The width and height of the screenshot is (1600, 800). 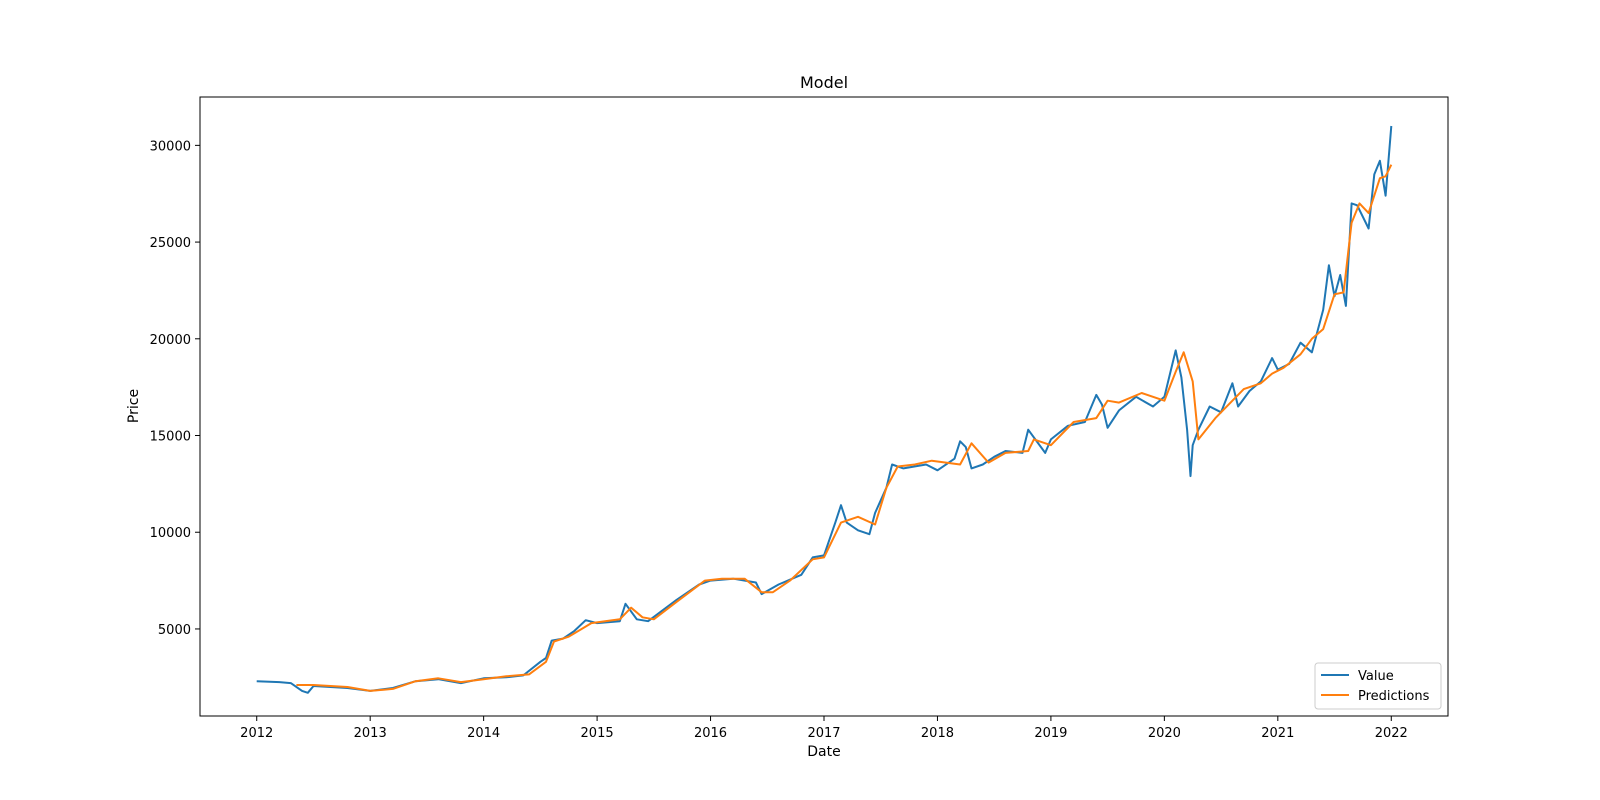 I want to click on y-tick-label: 25000, so click(x=170, y=243).